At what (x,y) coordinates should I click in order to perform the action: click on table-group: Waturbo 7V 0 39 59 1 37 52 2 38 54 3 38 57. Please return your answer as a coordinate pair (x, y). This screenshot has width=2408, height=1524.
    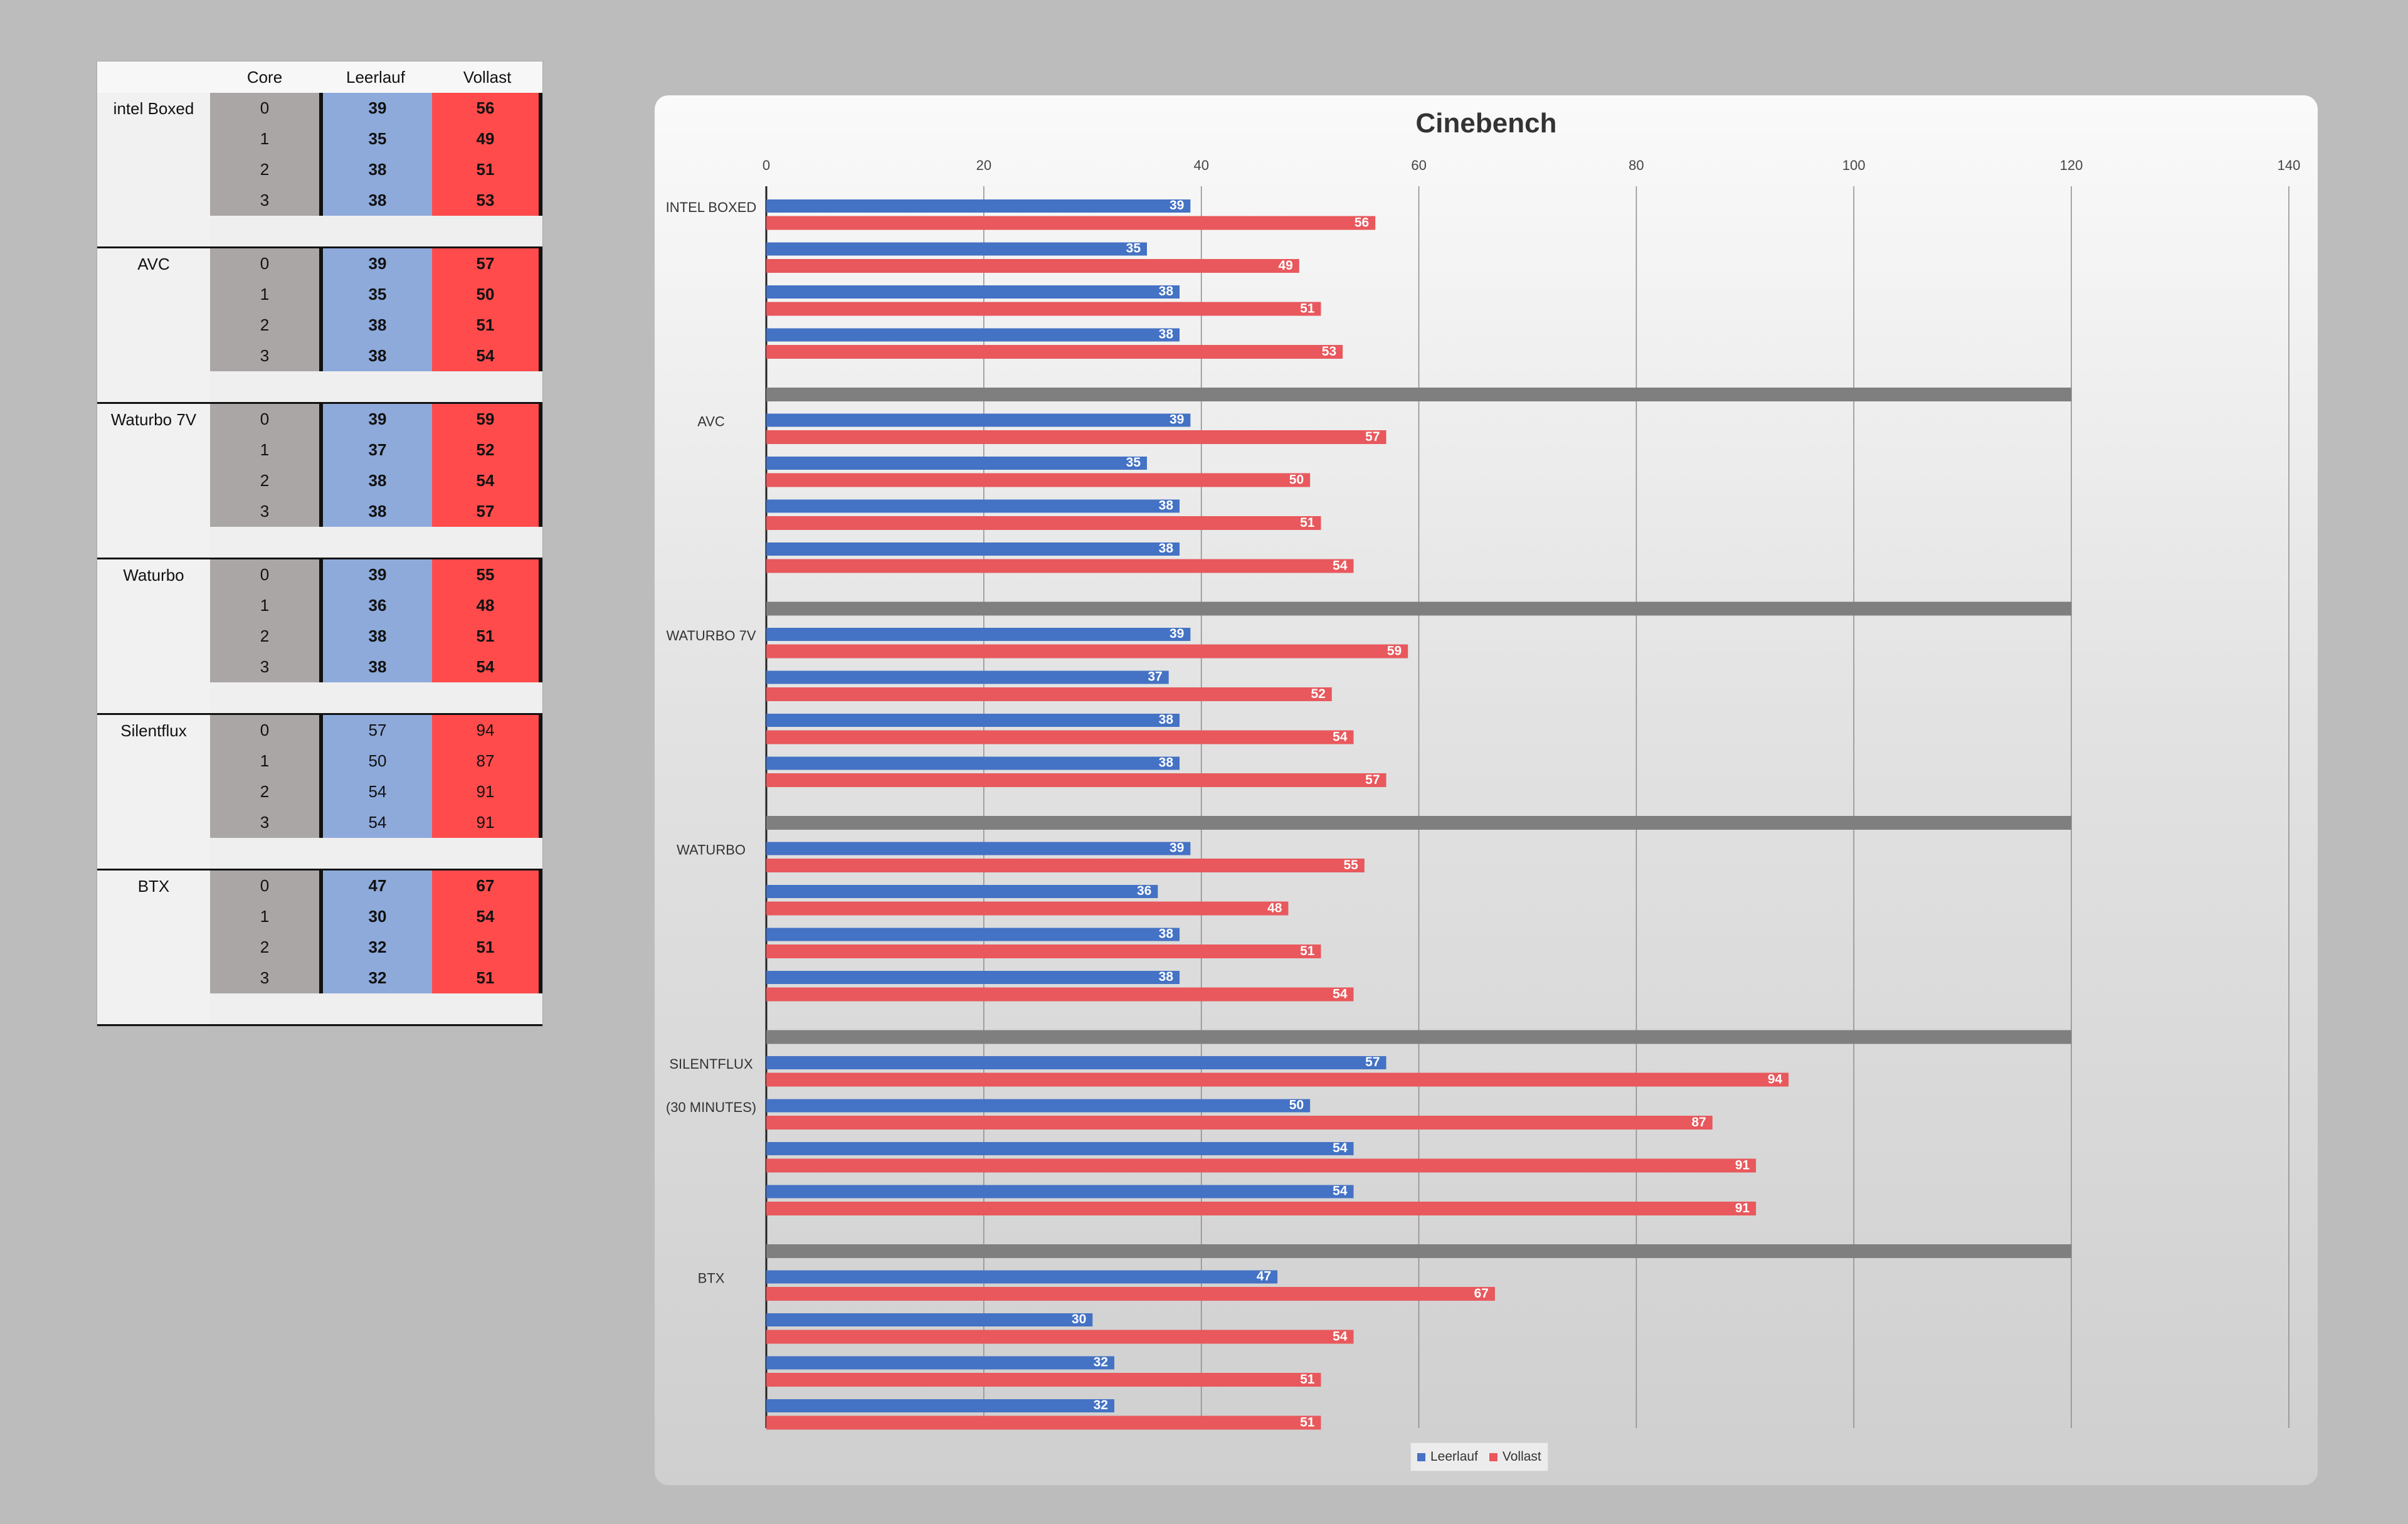
    Looking at the image, I should click on (319, 482).